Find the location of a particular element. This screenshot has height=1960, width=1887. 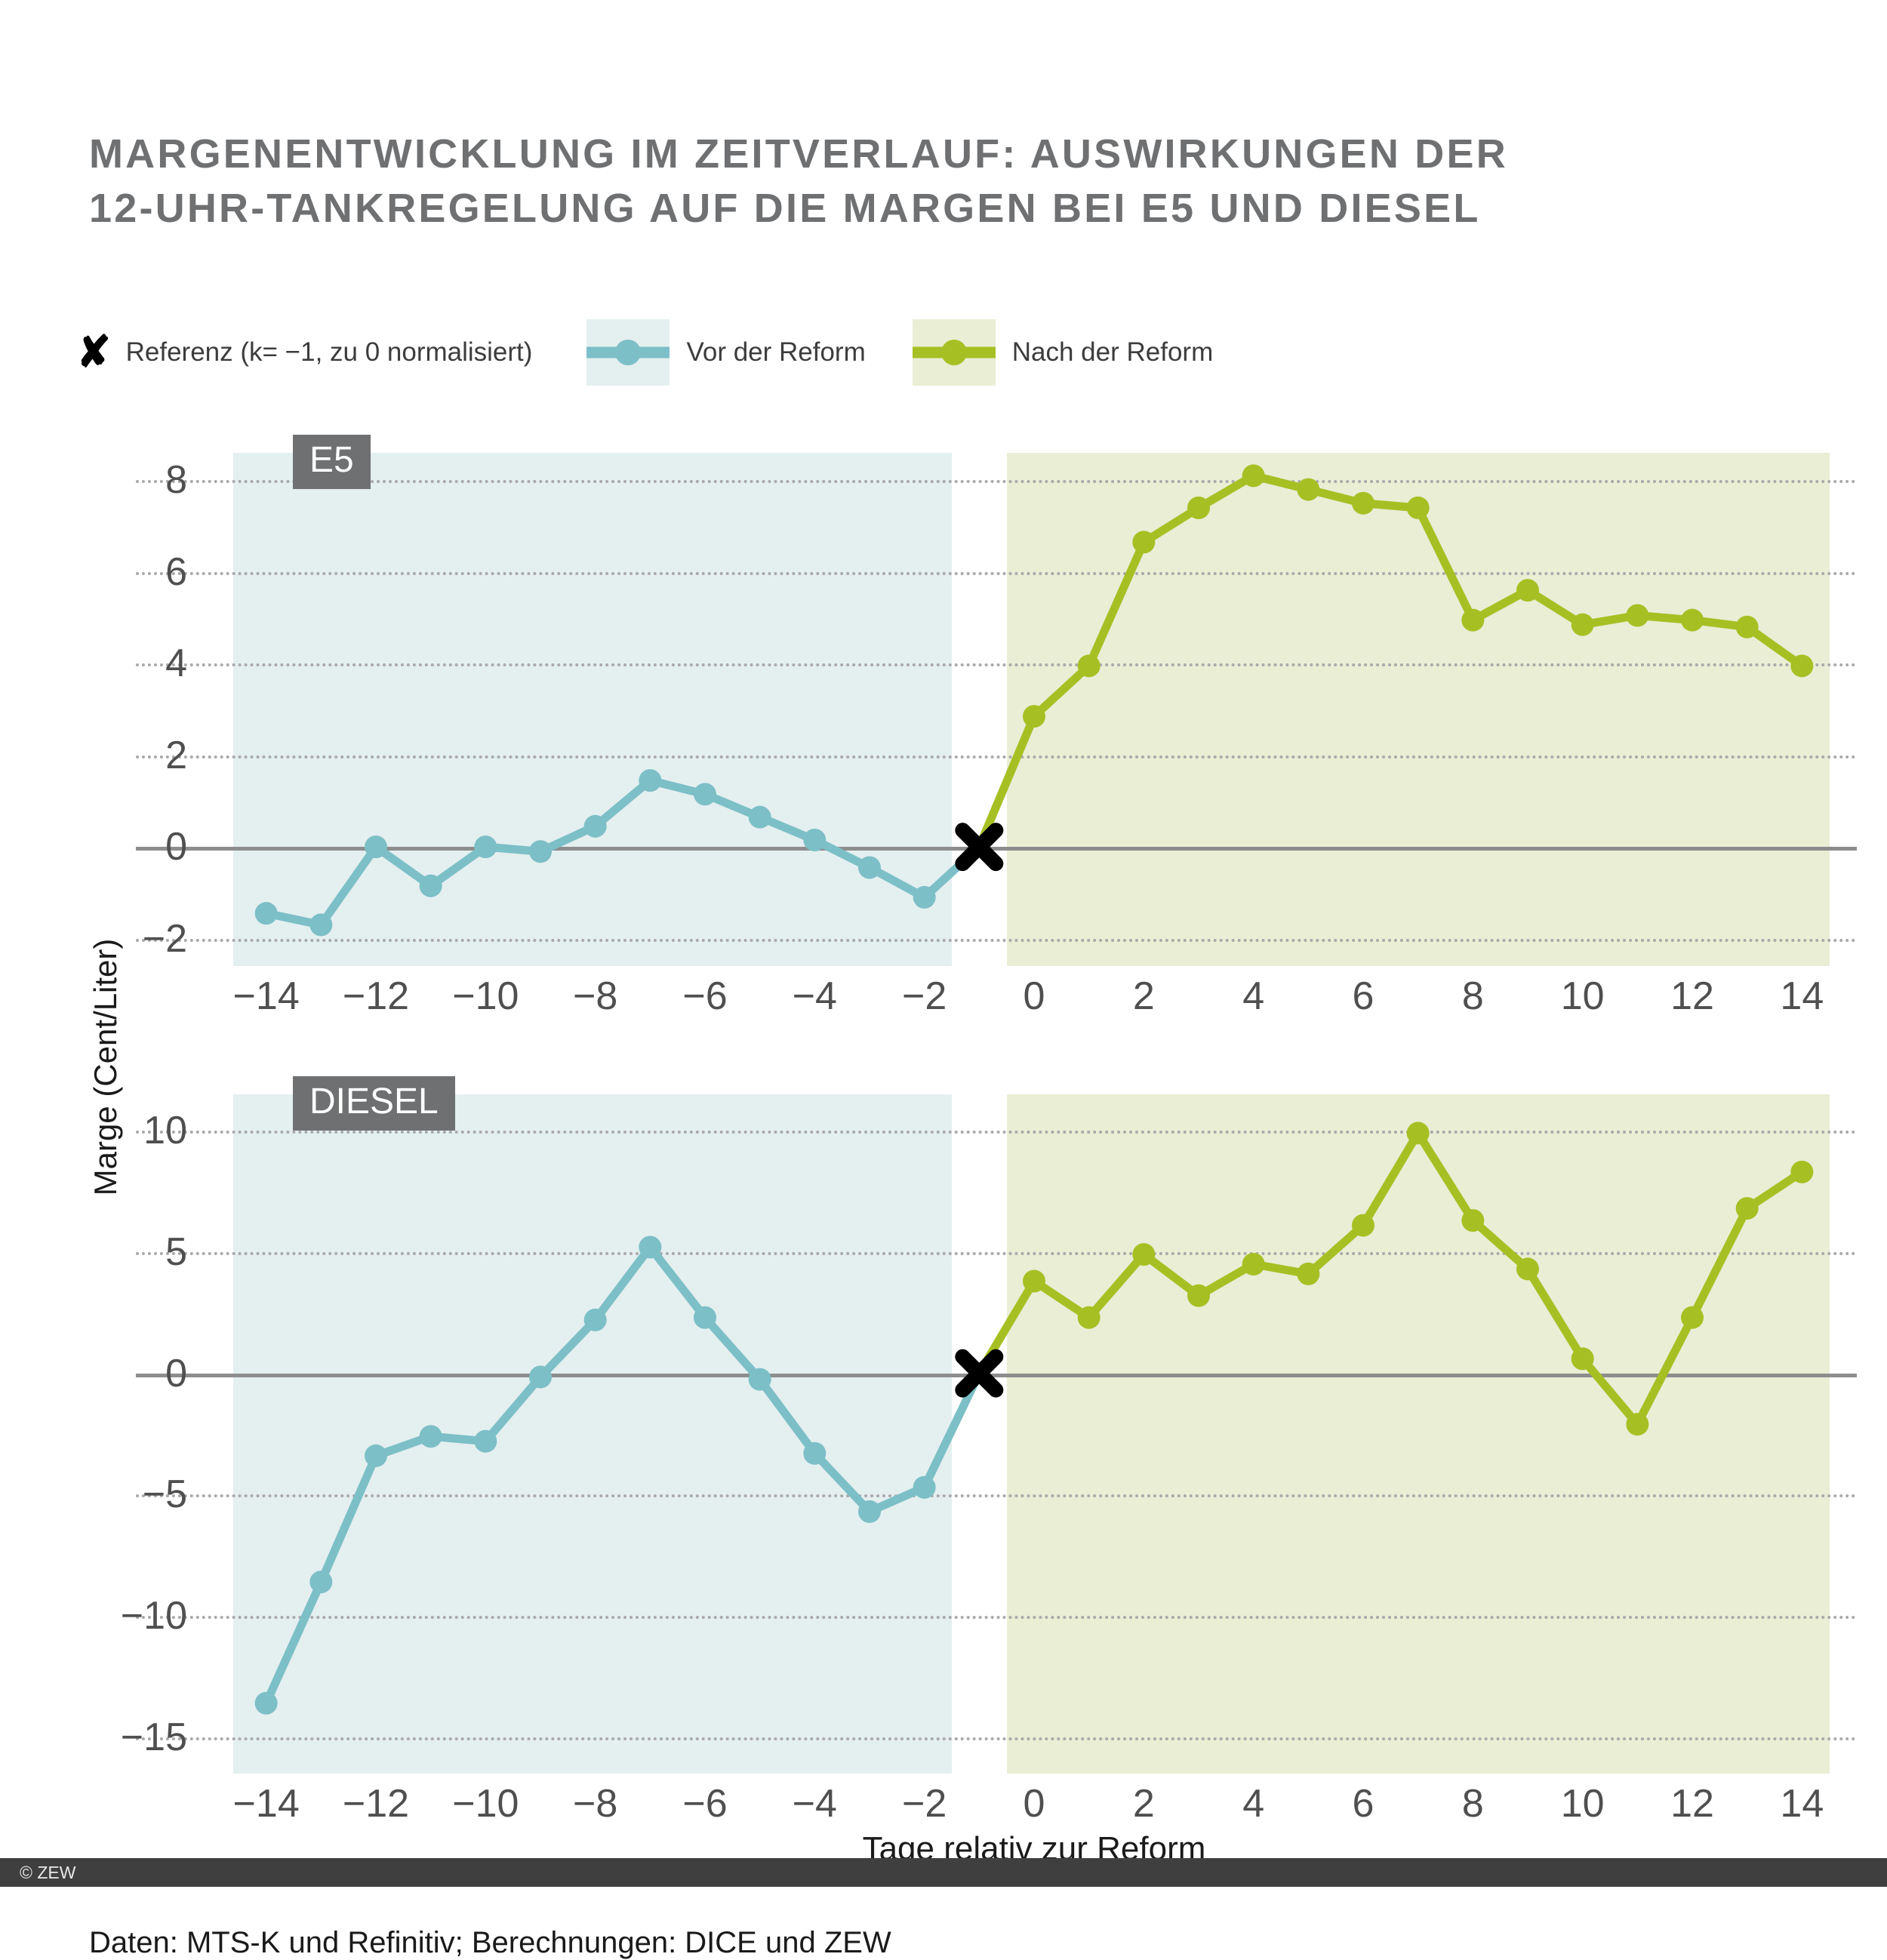

legend-item-reference: ✘ Referenz (k= −1, zu 0 normalisiert) is located at coordinates (303, 352).